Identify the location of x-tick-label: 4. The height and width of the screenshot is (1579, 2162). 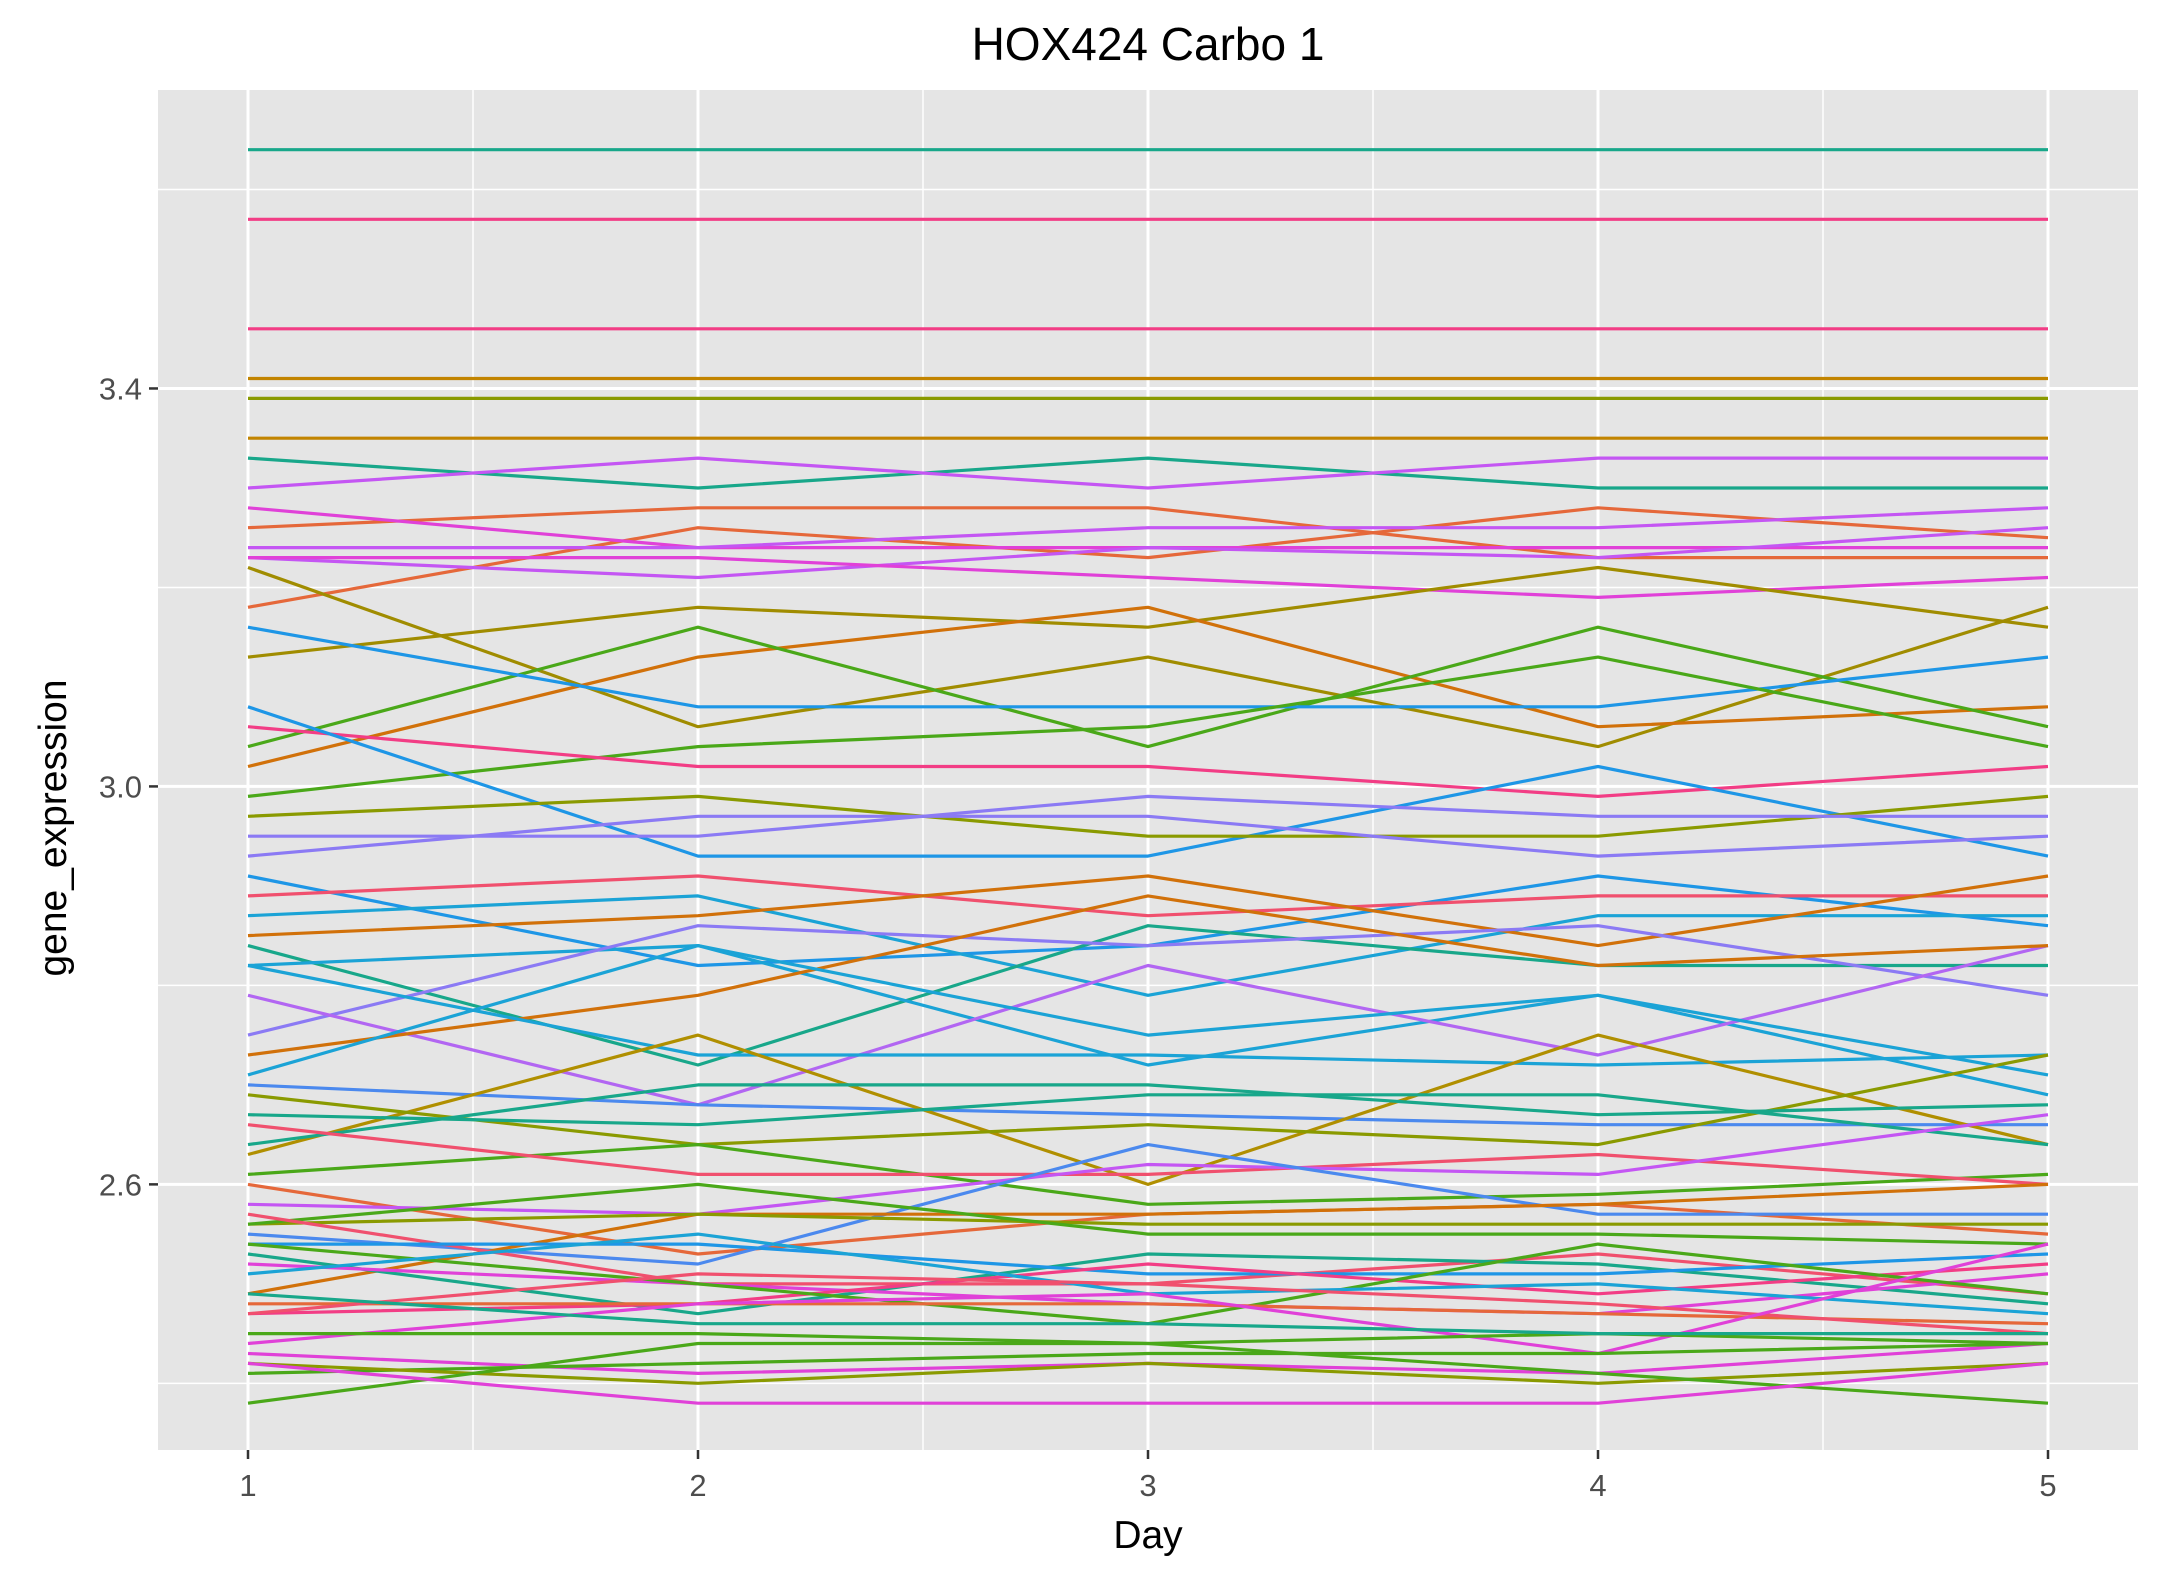
(1597, 1485).